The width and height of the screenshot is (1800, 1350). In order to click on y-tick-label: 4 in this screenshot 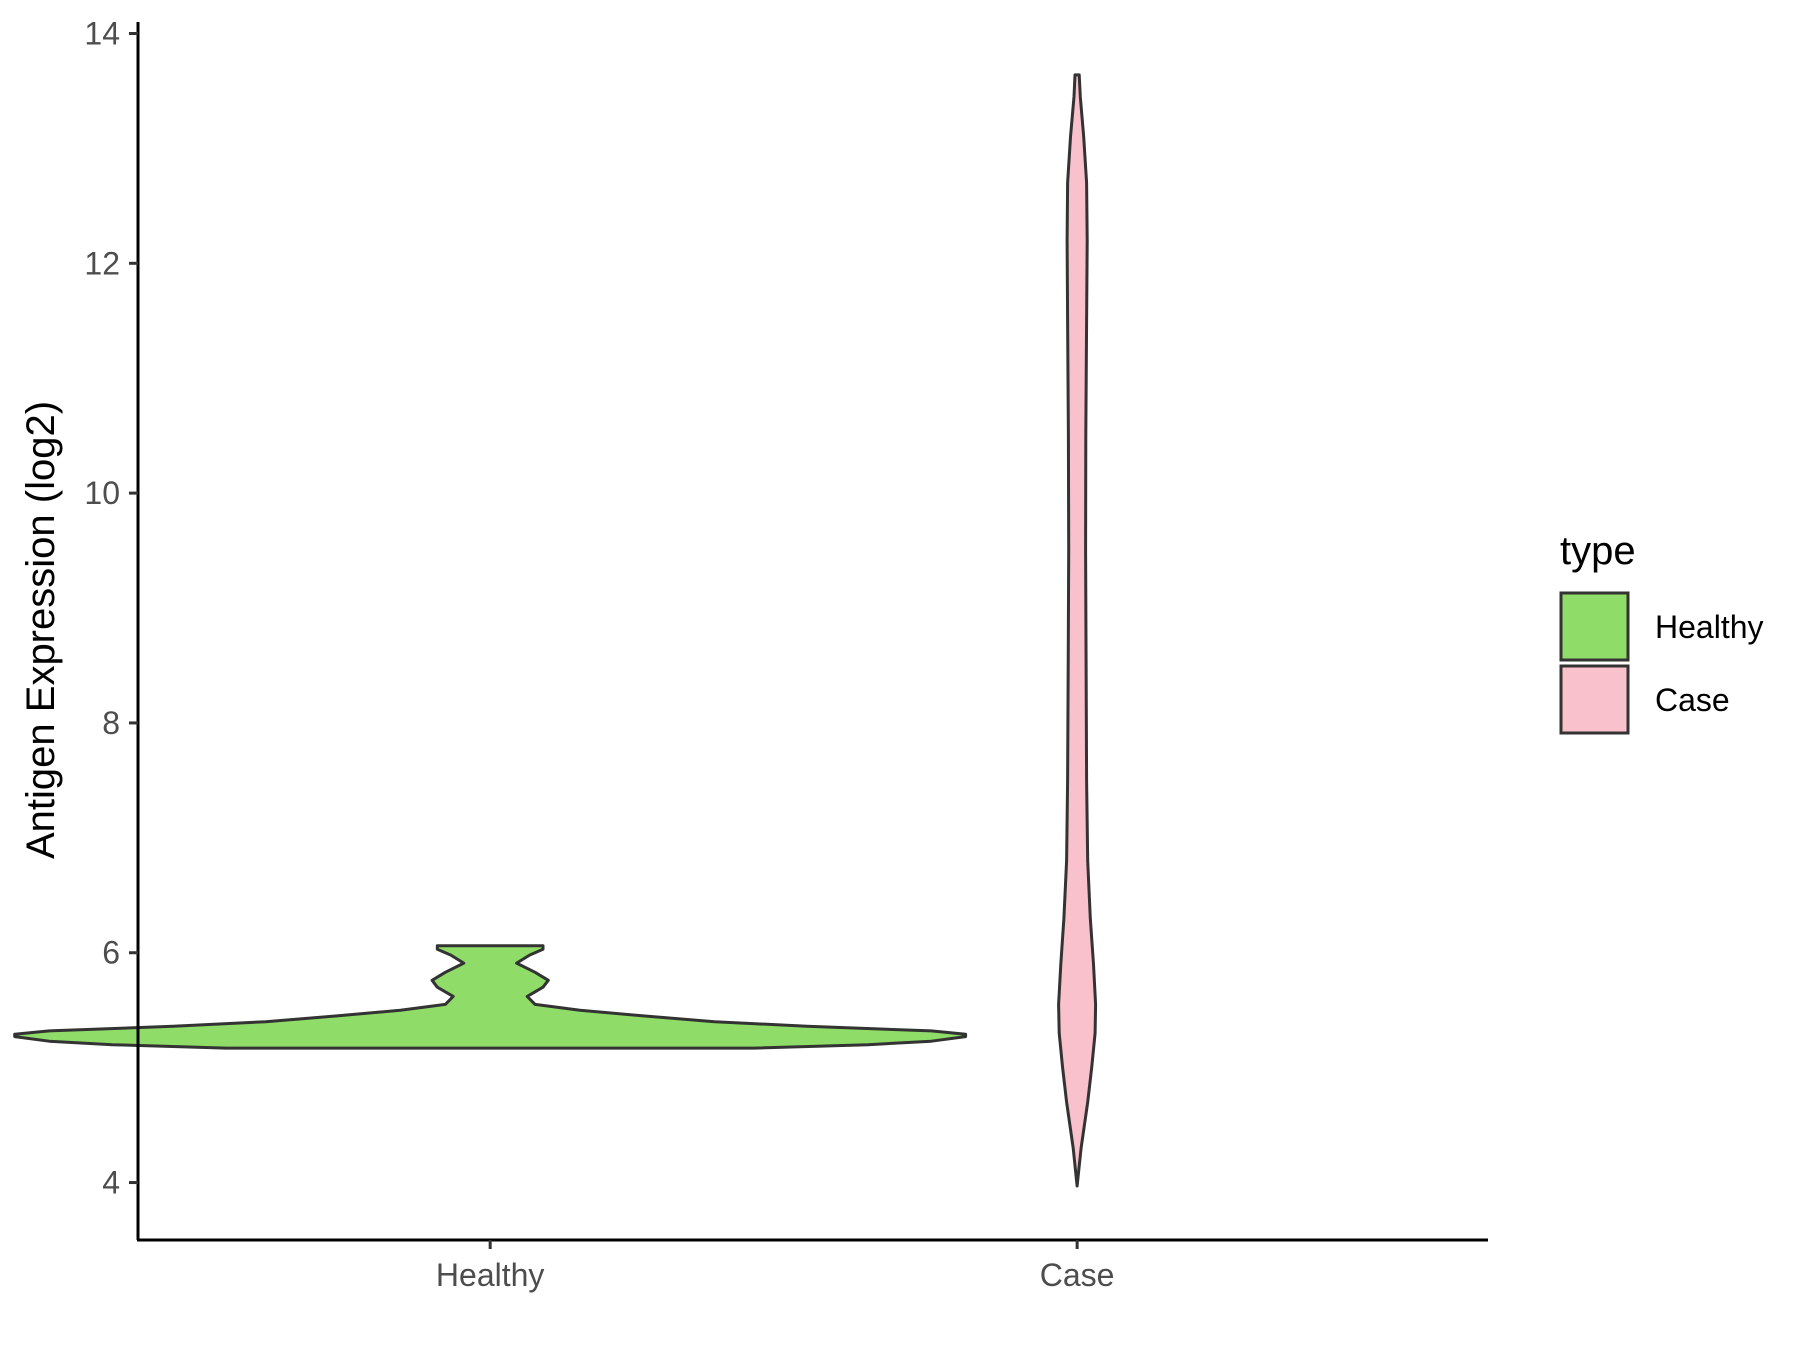, I will do `click(111, 1183)`.